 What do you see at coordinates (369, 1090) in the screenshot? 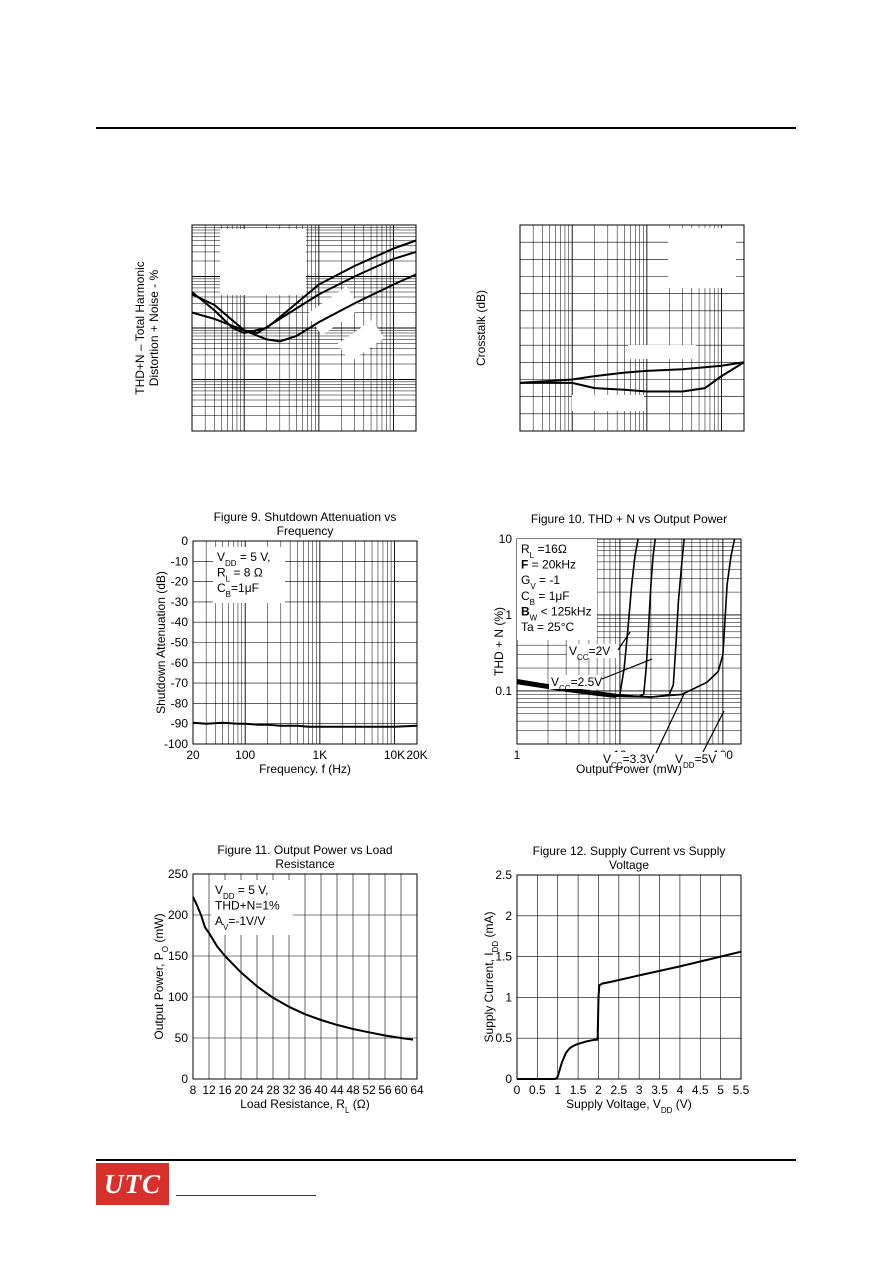
I see `x-tick-label: 52` at bounding box center [369, 1090].